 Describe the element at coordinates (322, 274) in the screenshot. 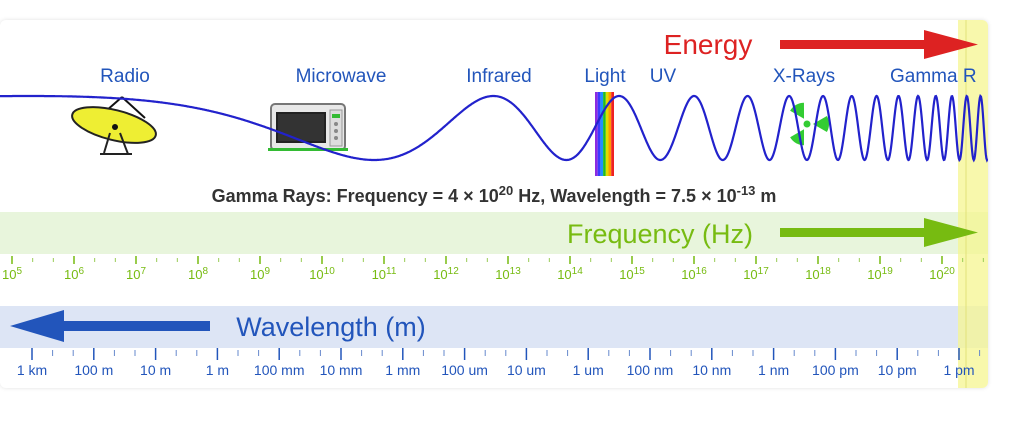

I see `frequency-tick-label: 10¹⁰` at that location.